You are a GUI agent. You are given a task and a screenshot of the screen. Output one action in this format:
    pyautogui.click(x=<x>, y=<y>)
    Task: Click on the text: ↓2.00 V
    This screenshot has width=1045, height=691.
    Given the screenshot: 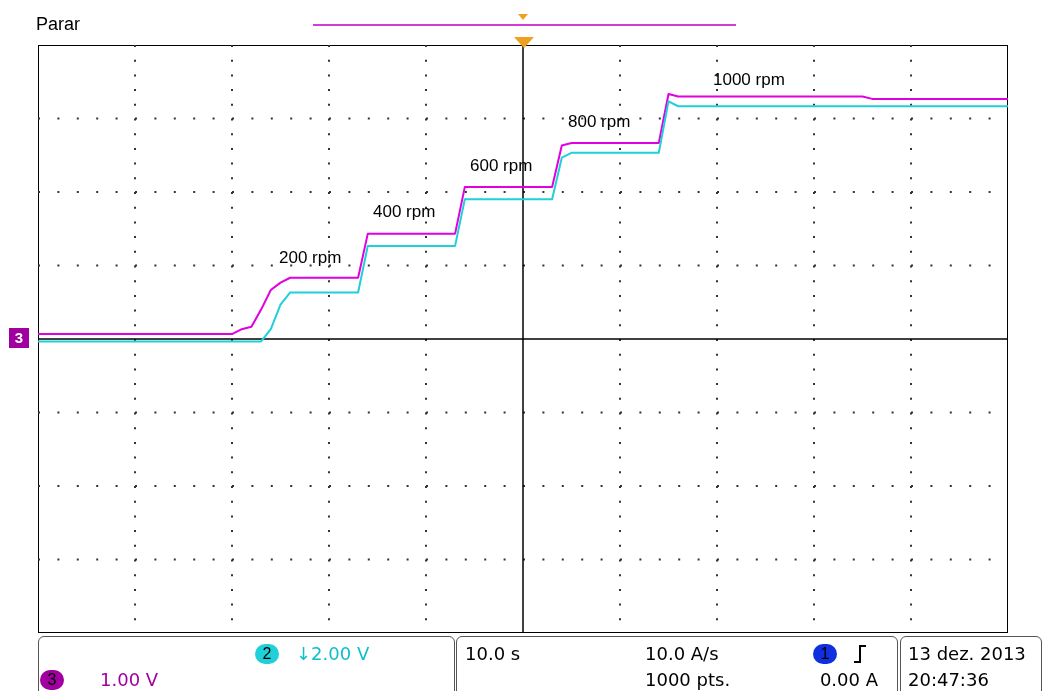 What is the action you would take?
    pyautogui.click(x=333, y=654)
    